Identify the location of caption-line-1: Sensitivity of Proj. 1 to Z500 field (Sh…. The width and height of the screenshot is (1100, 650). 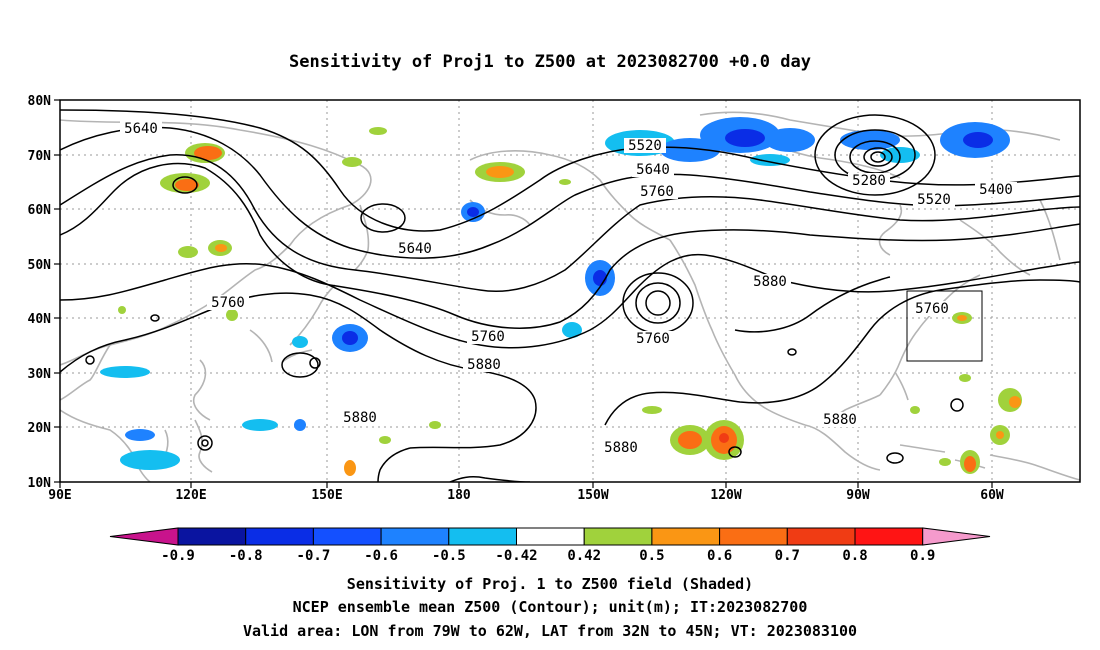
(550, 584).